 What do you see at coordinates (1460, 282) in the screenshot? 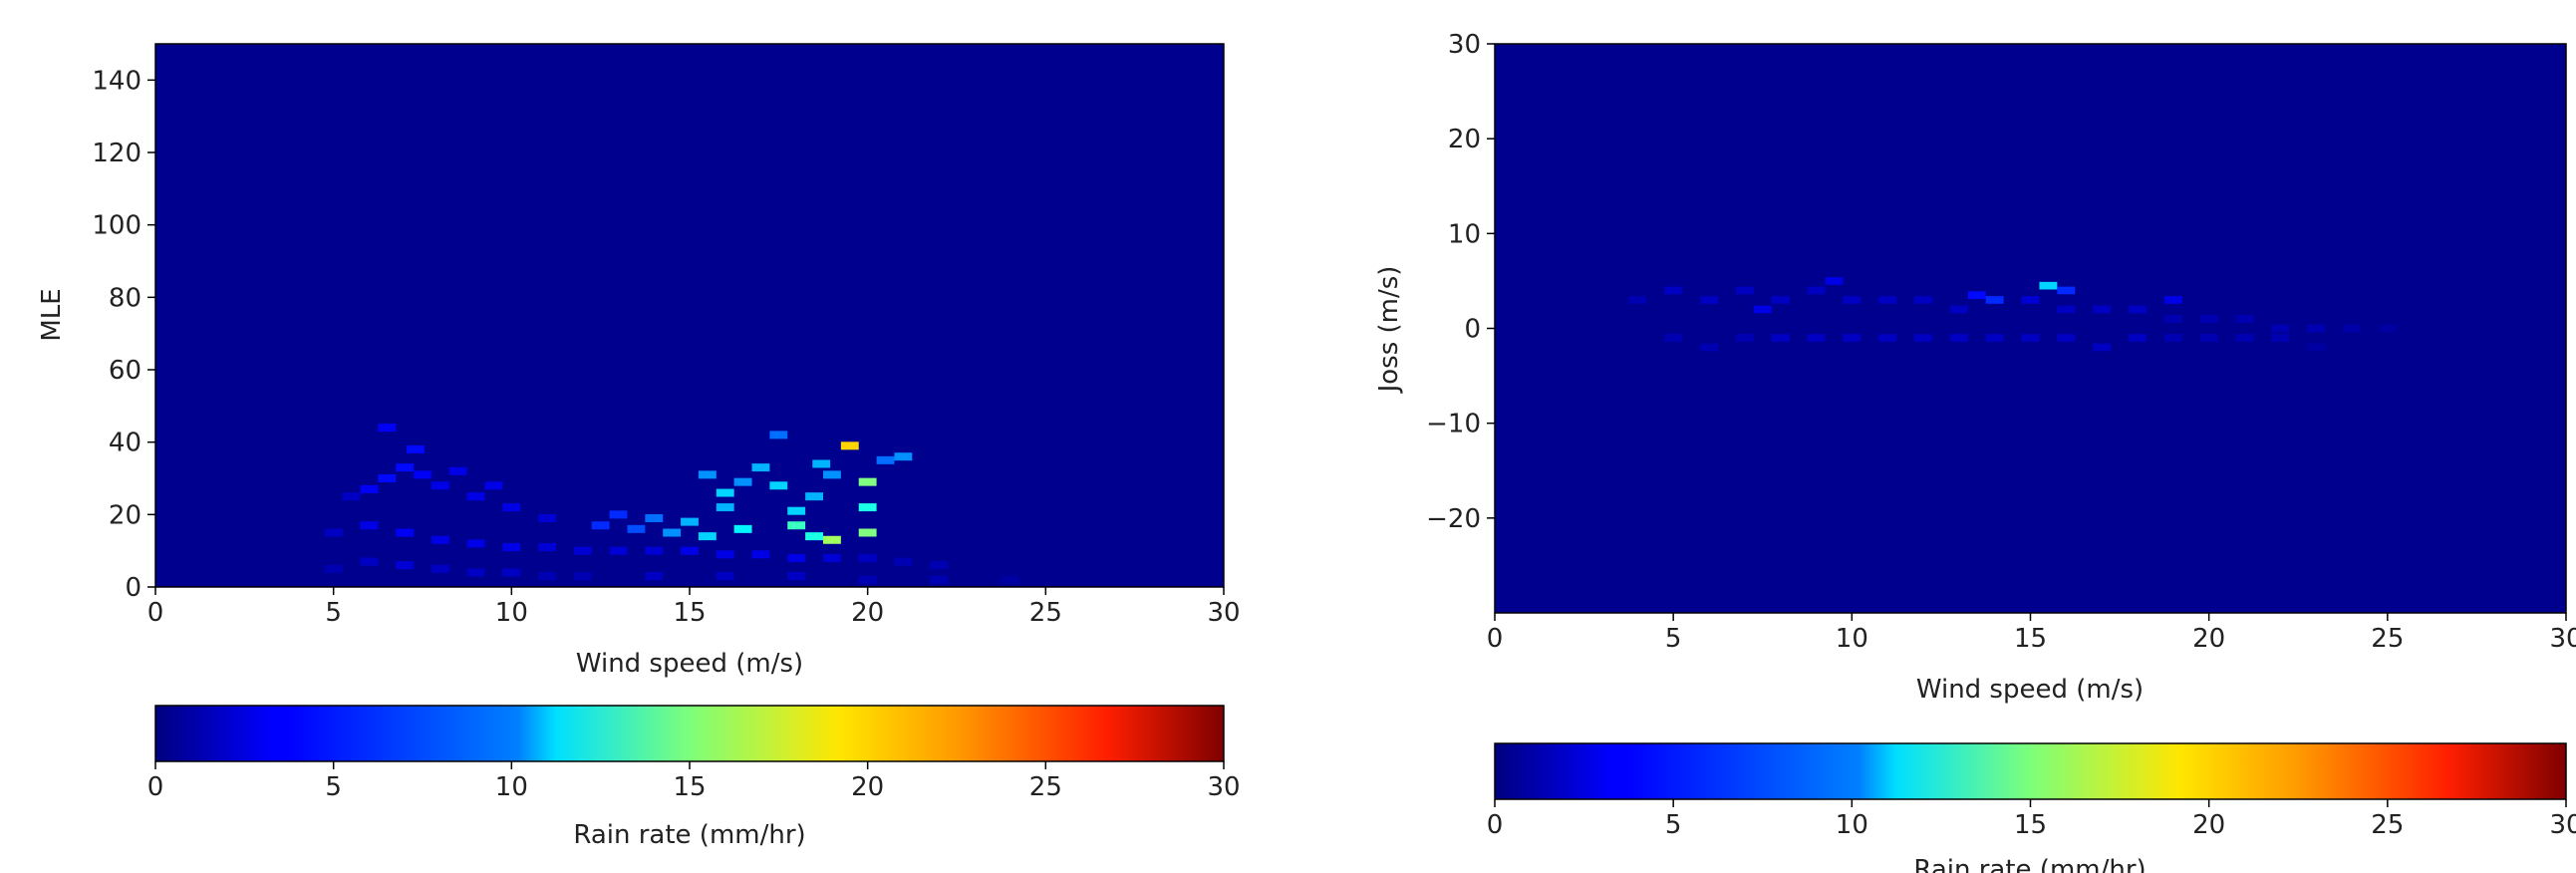
I see `right-y-ticks: −20 −10 0 10 20 30` at bounding box center [1460, 282].